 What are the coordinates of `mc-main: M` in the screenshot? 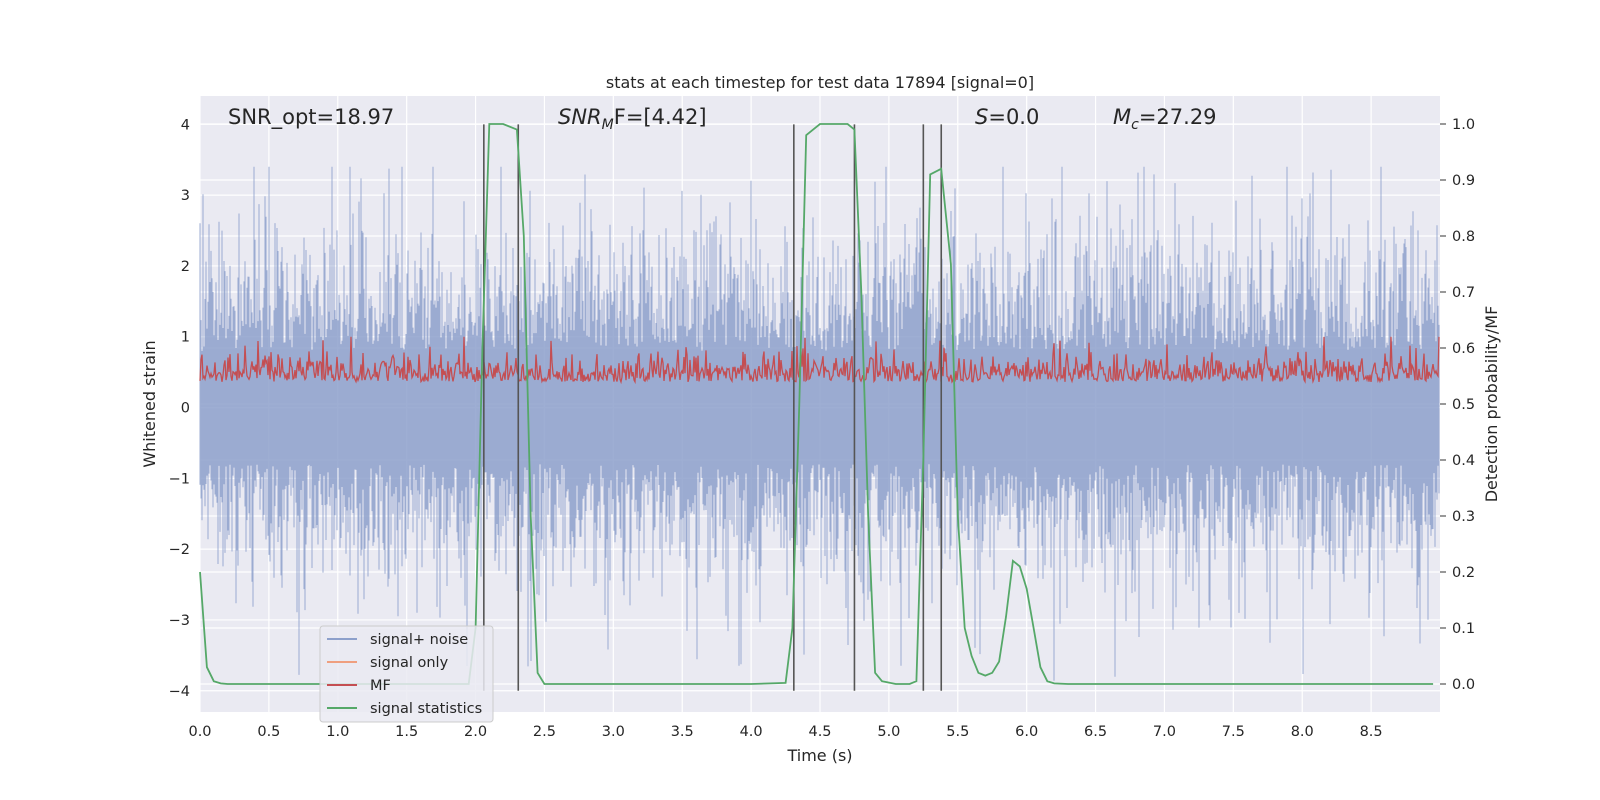 It's located at (1122, 117).